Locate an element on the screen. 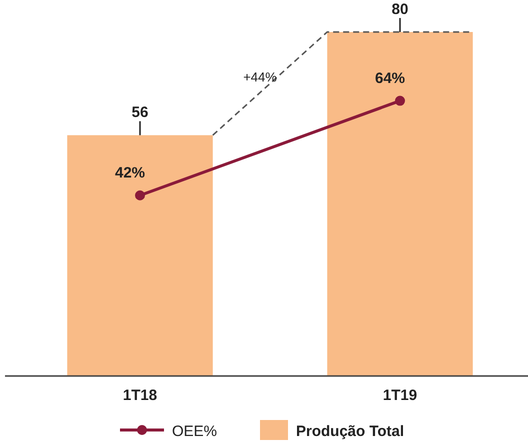  annotation: +44% is located at coordinates (260, 77).